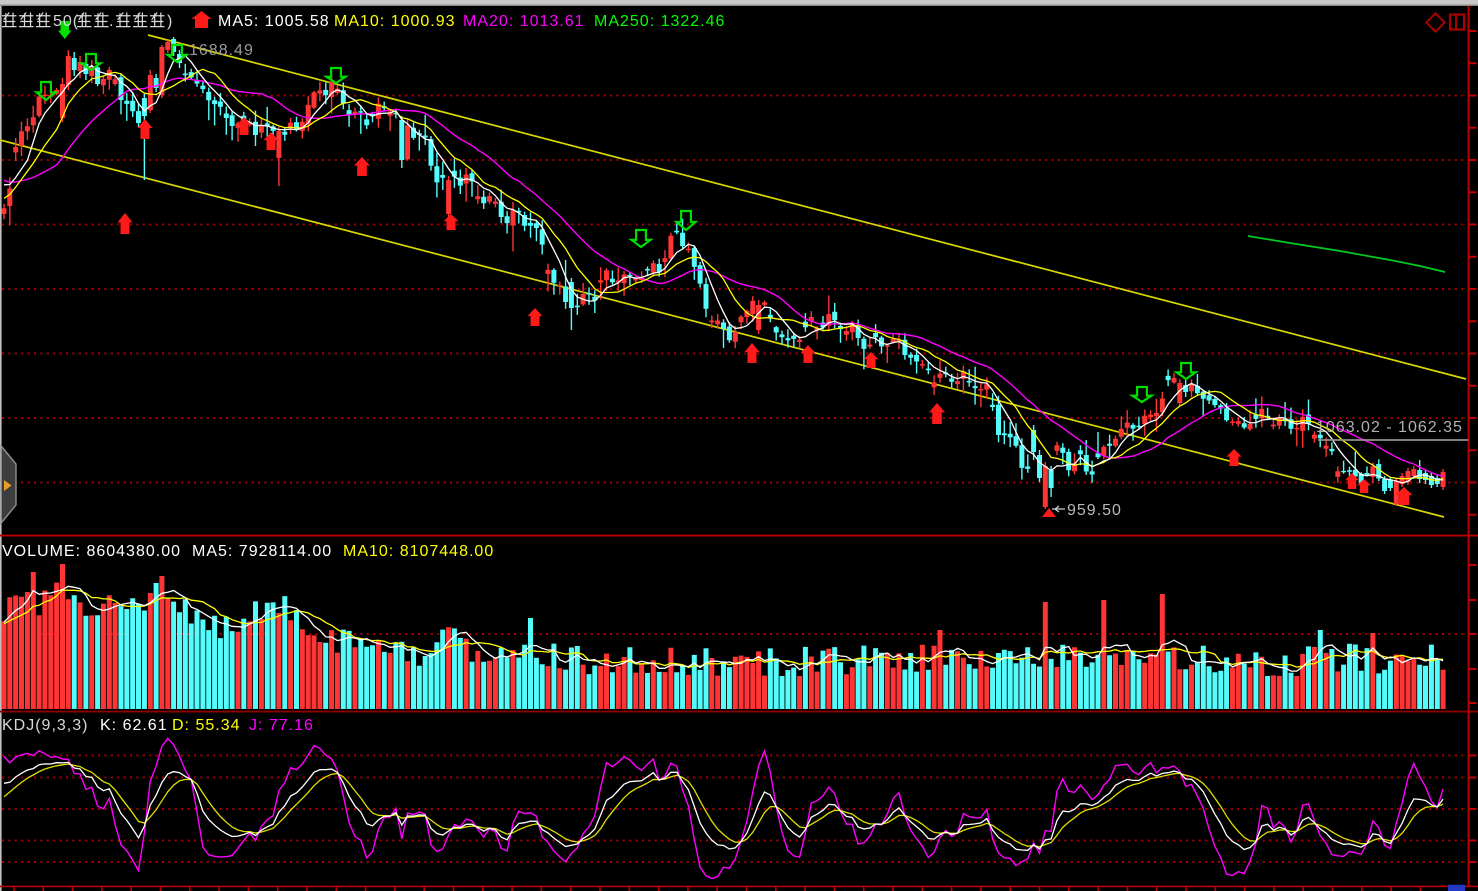 This screenshot has width=1478, height=891. What do you see at coordinates (262, 551) in the screenshot?
I see `svg-text: MA5: 7928114.00` at bounding box center [262, 551].